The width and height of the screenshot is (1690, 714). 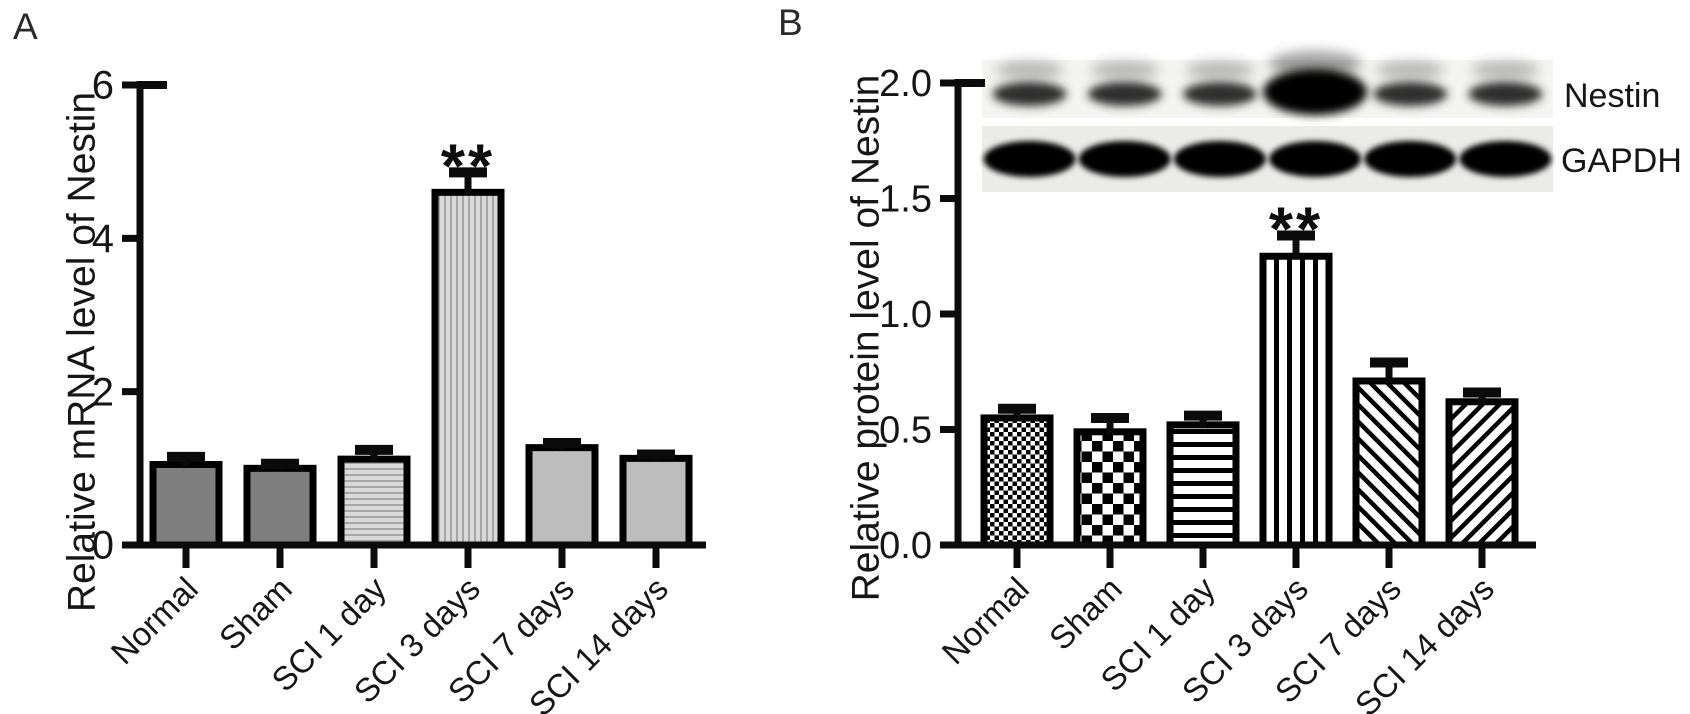 I want to click on y-tick-label: 0.0, so click(x=905, y=546).